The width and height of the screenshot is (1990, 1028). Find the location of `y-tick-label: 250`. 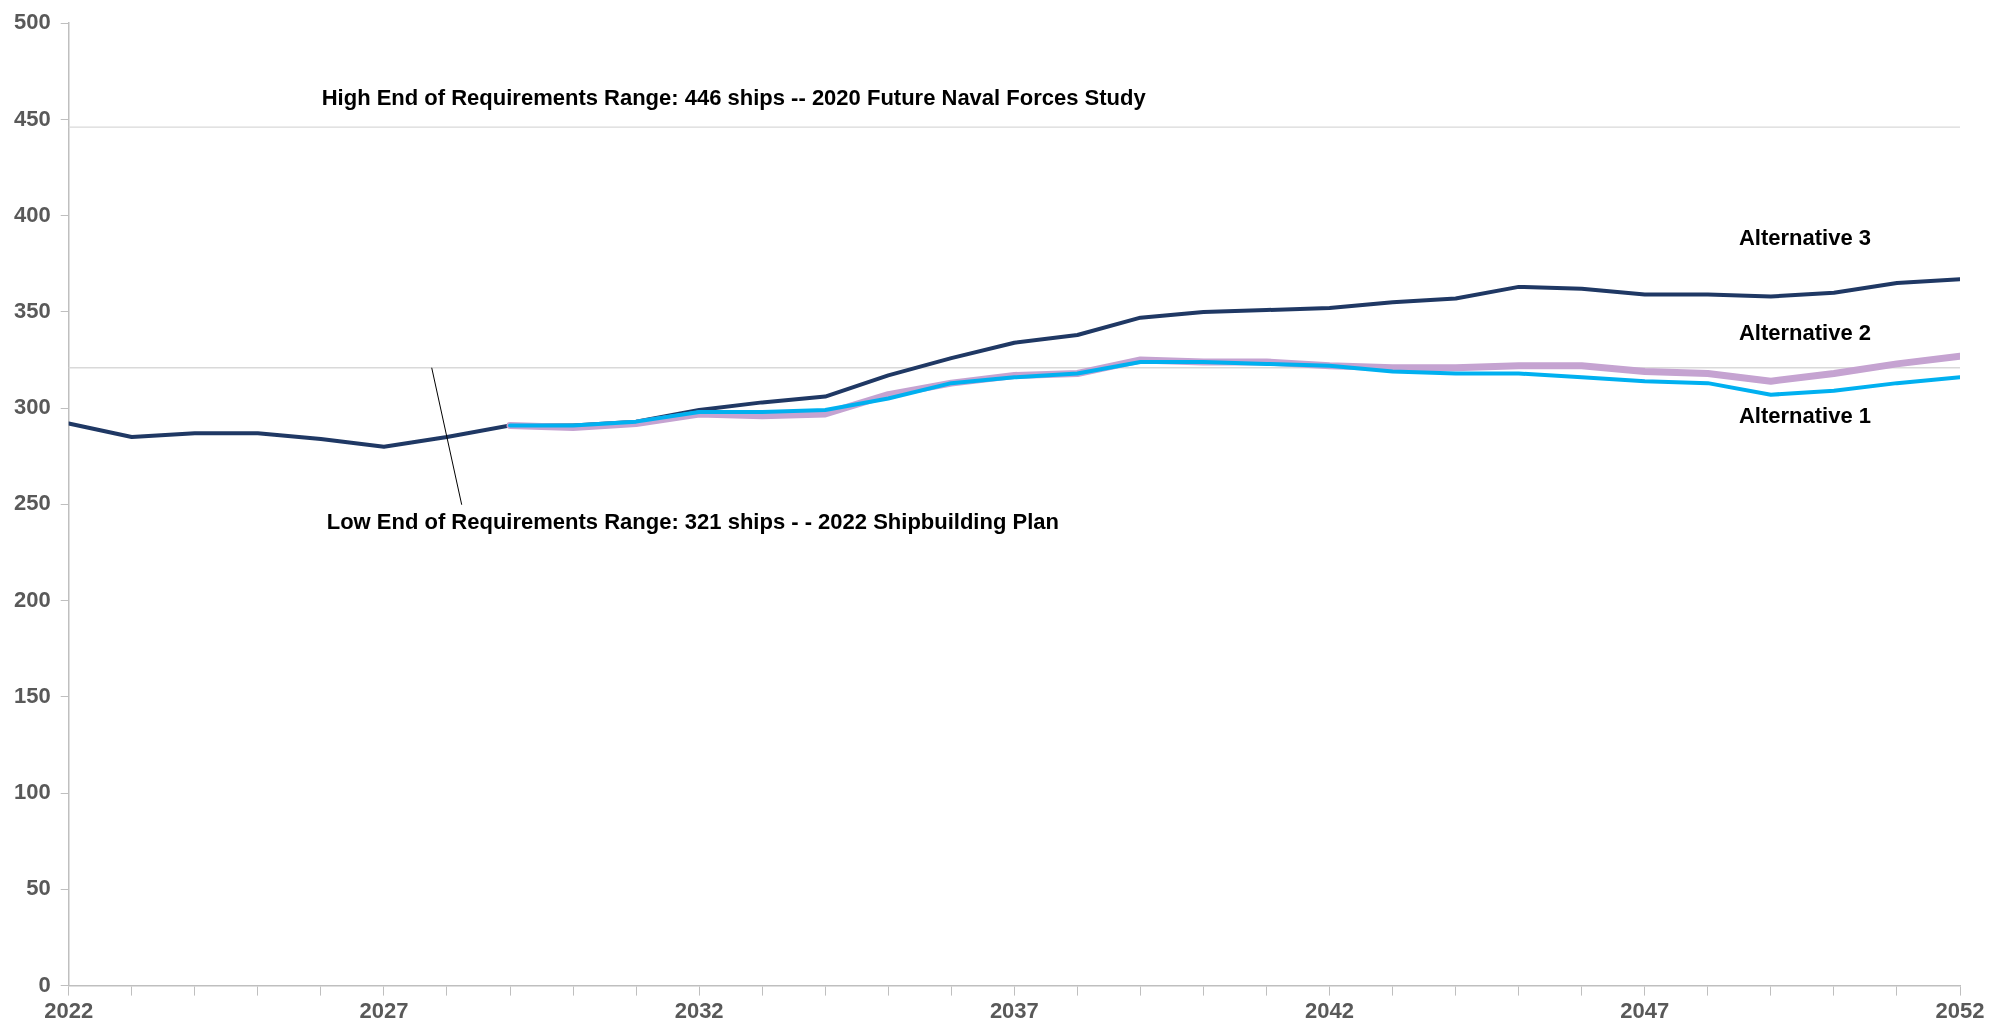

y-tick-label: 250 is located at coordinates (32, 503).